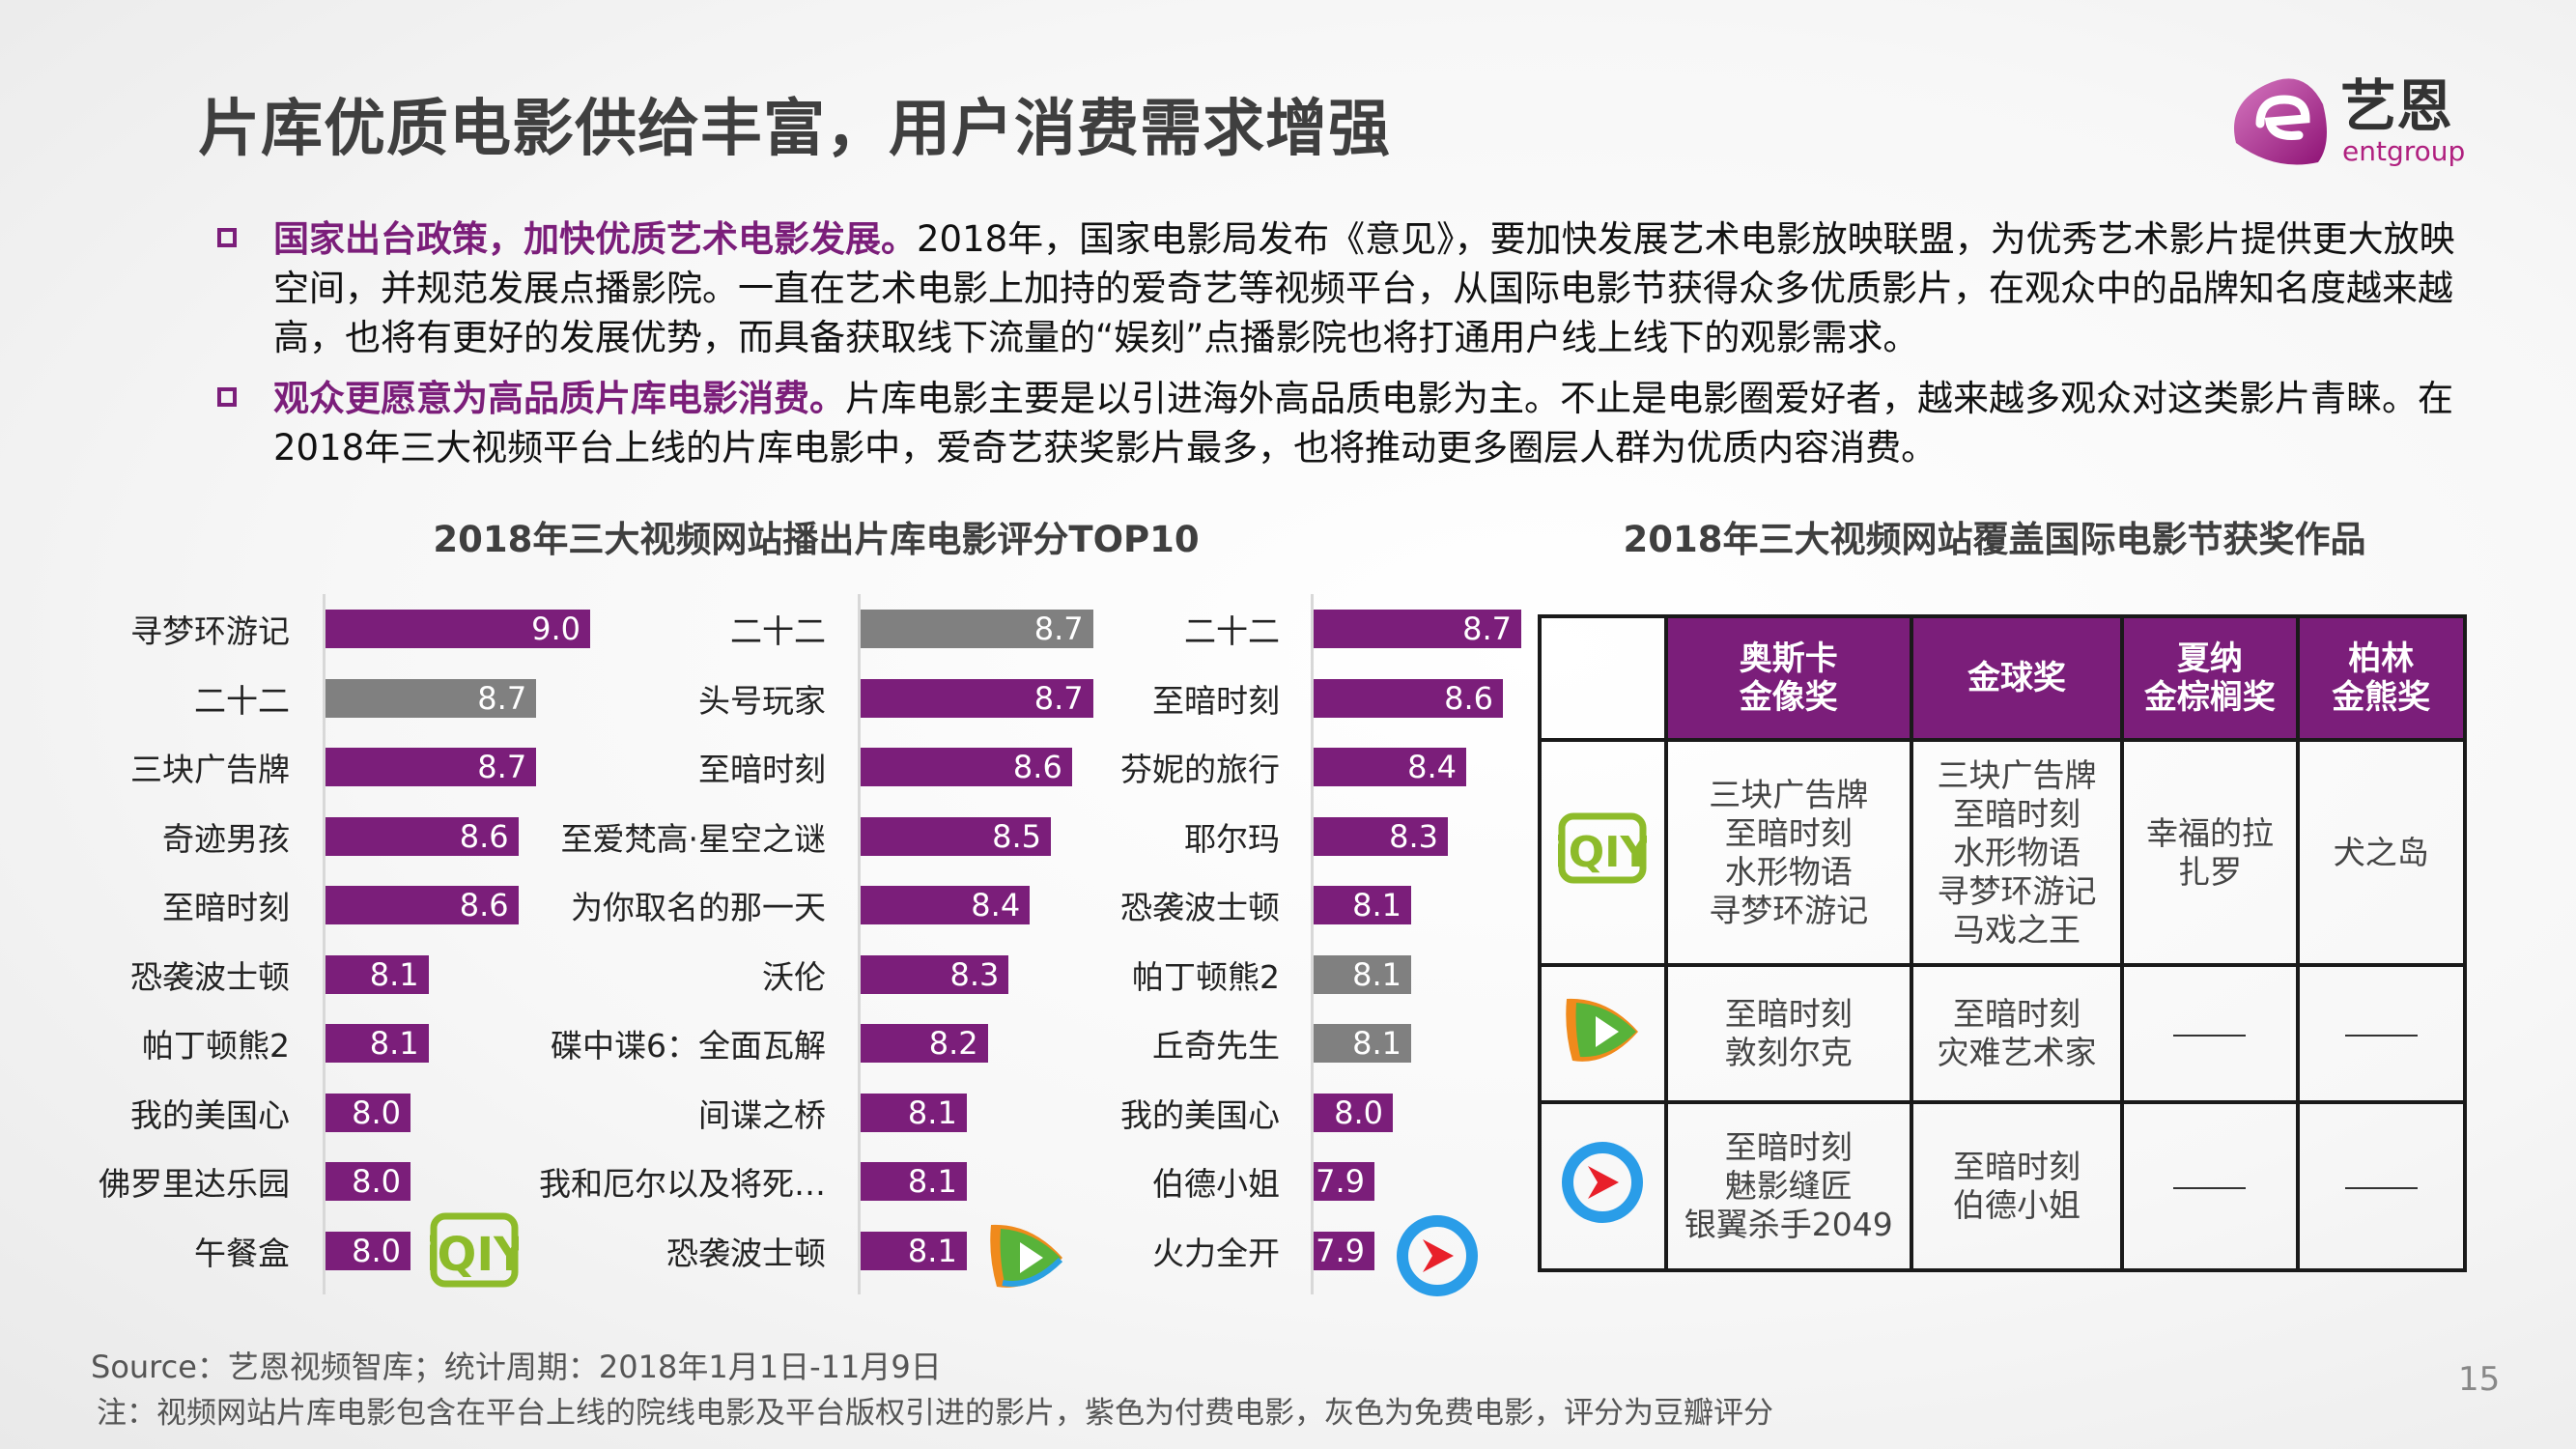 Image resolution: width=2576 pixels, height=1449 pixels. I want to click on header-label: 金球奖, so click(2016, 678).